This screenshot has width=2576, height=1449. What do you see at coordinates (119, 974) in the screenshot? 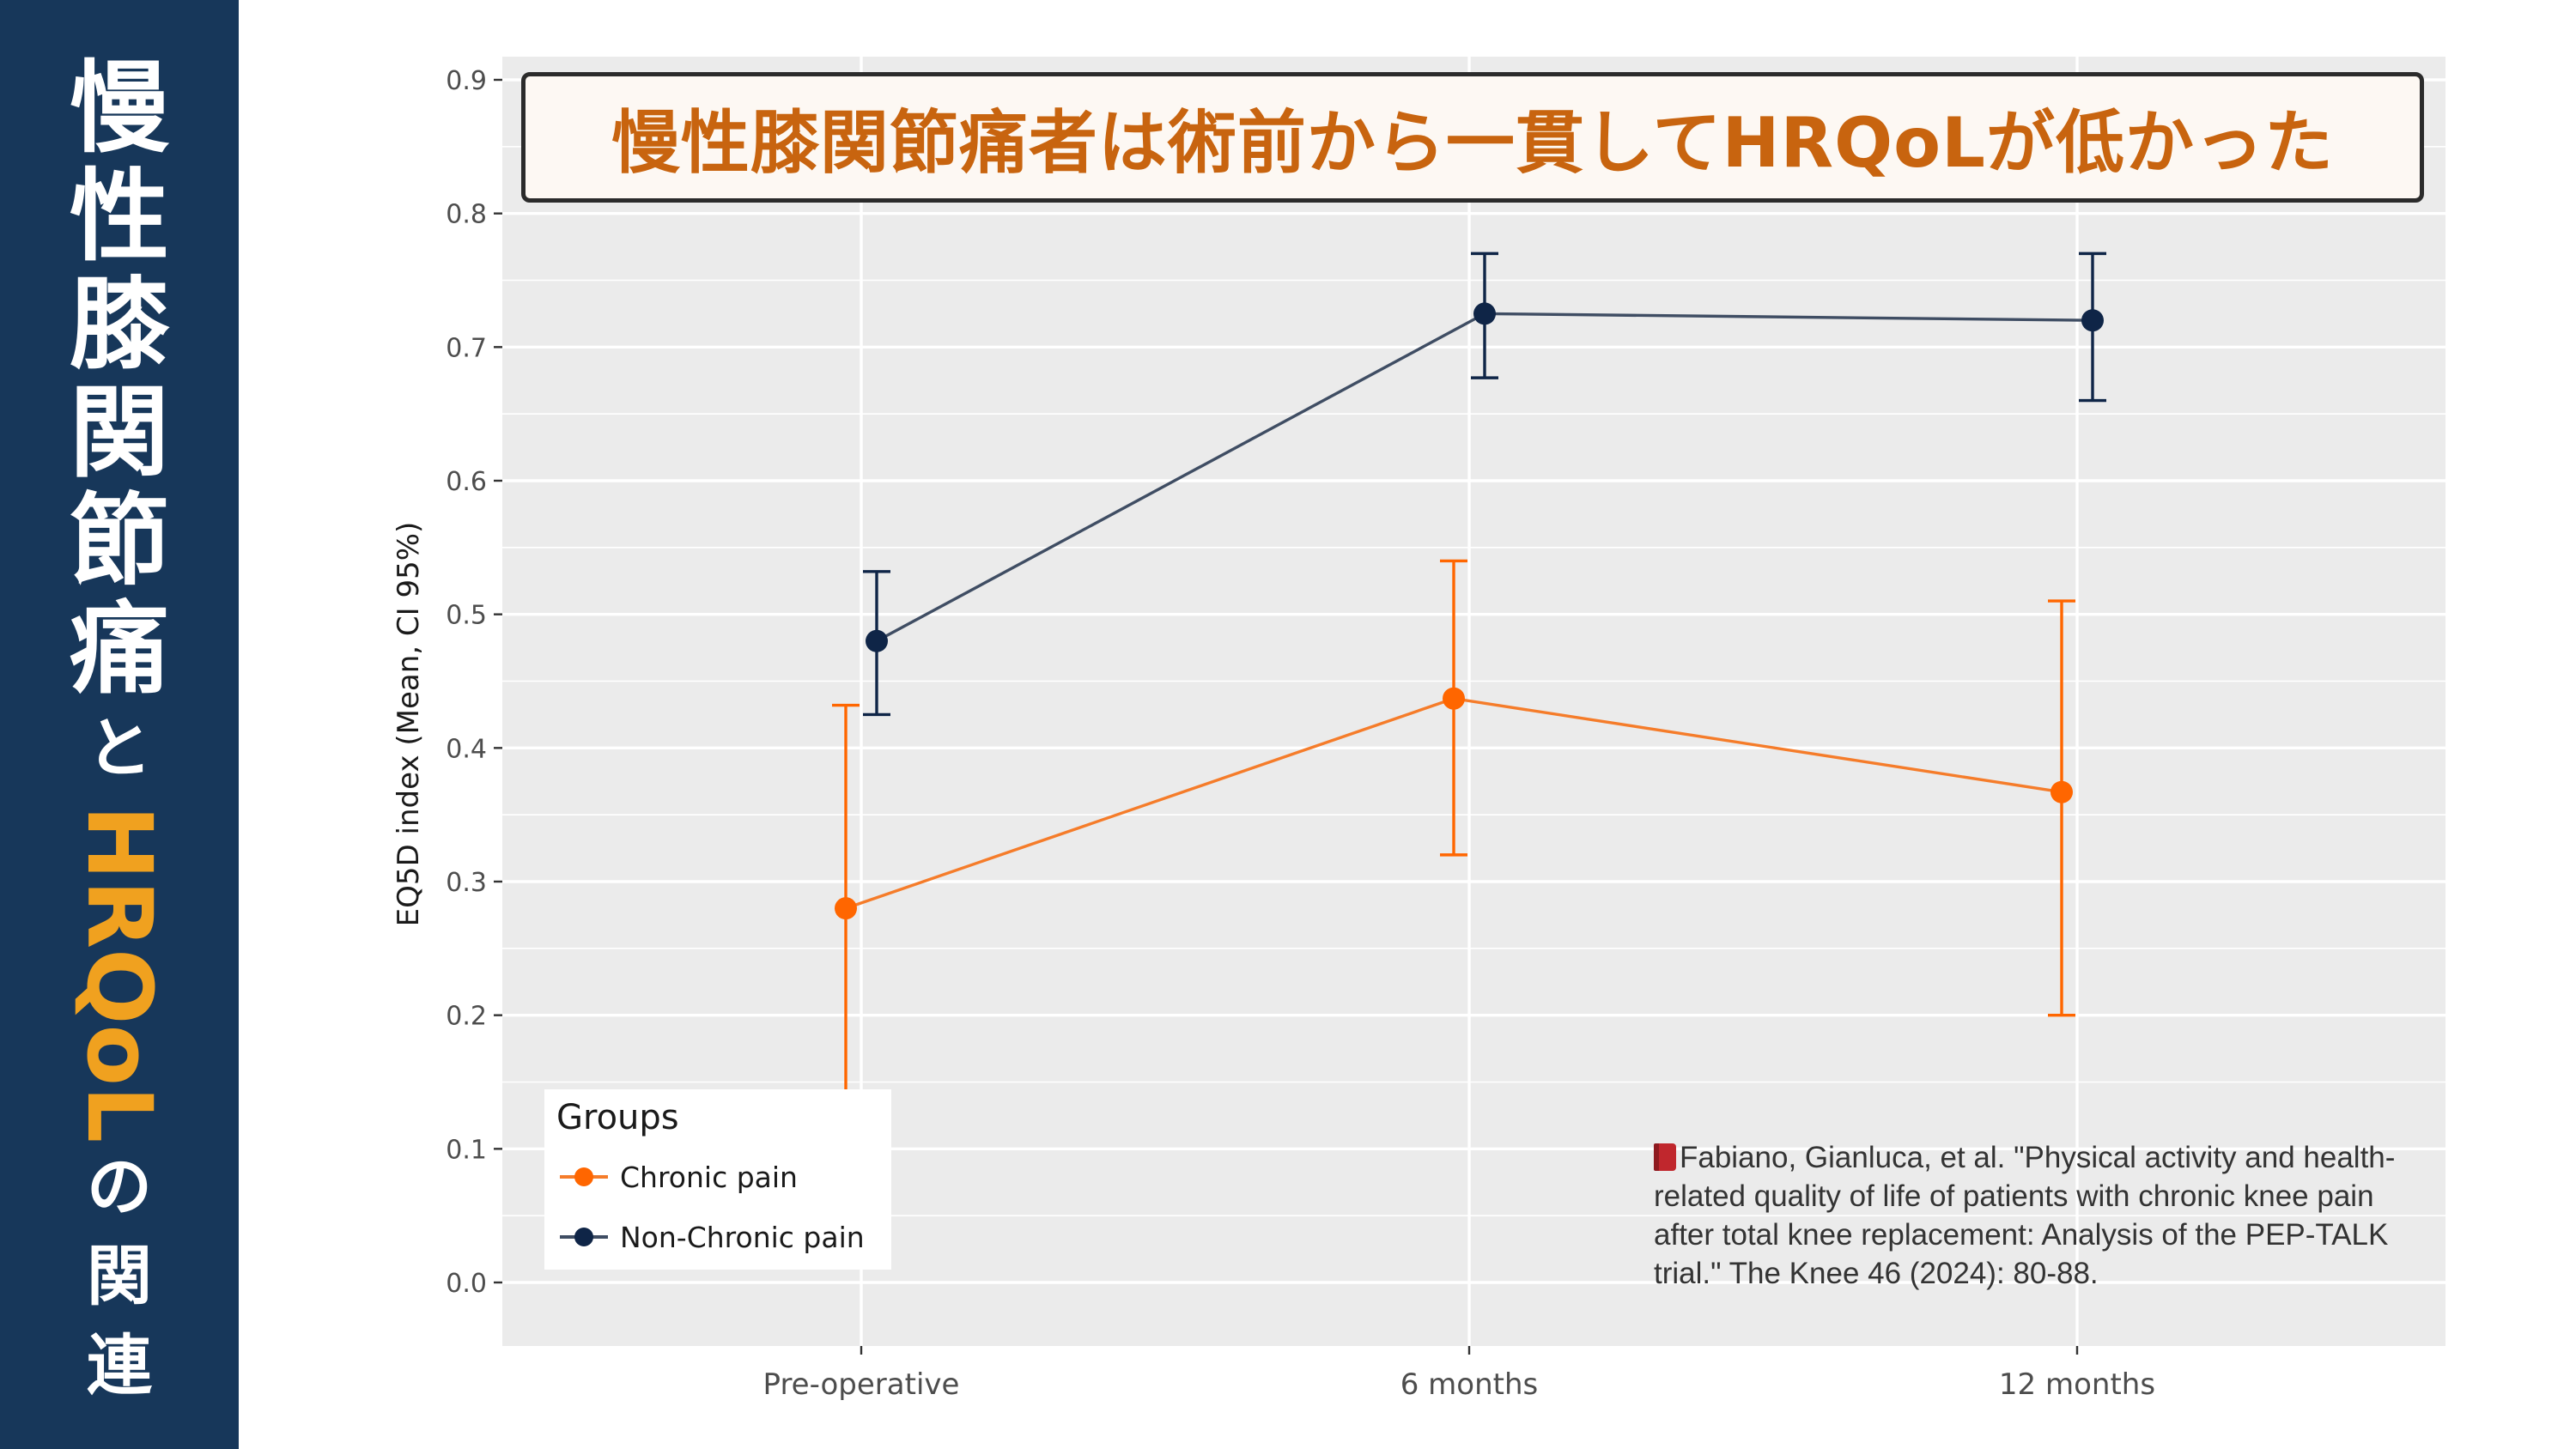
I see `sidebar-accent-text: HRQoL` at bounding box center [119, 974].